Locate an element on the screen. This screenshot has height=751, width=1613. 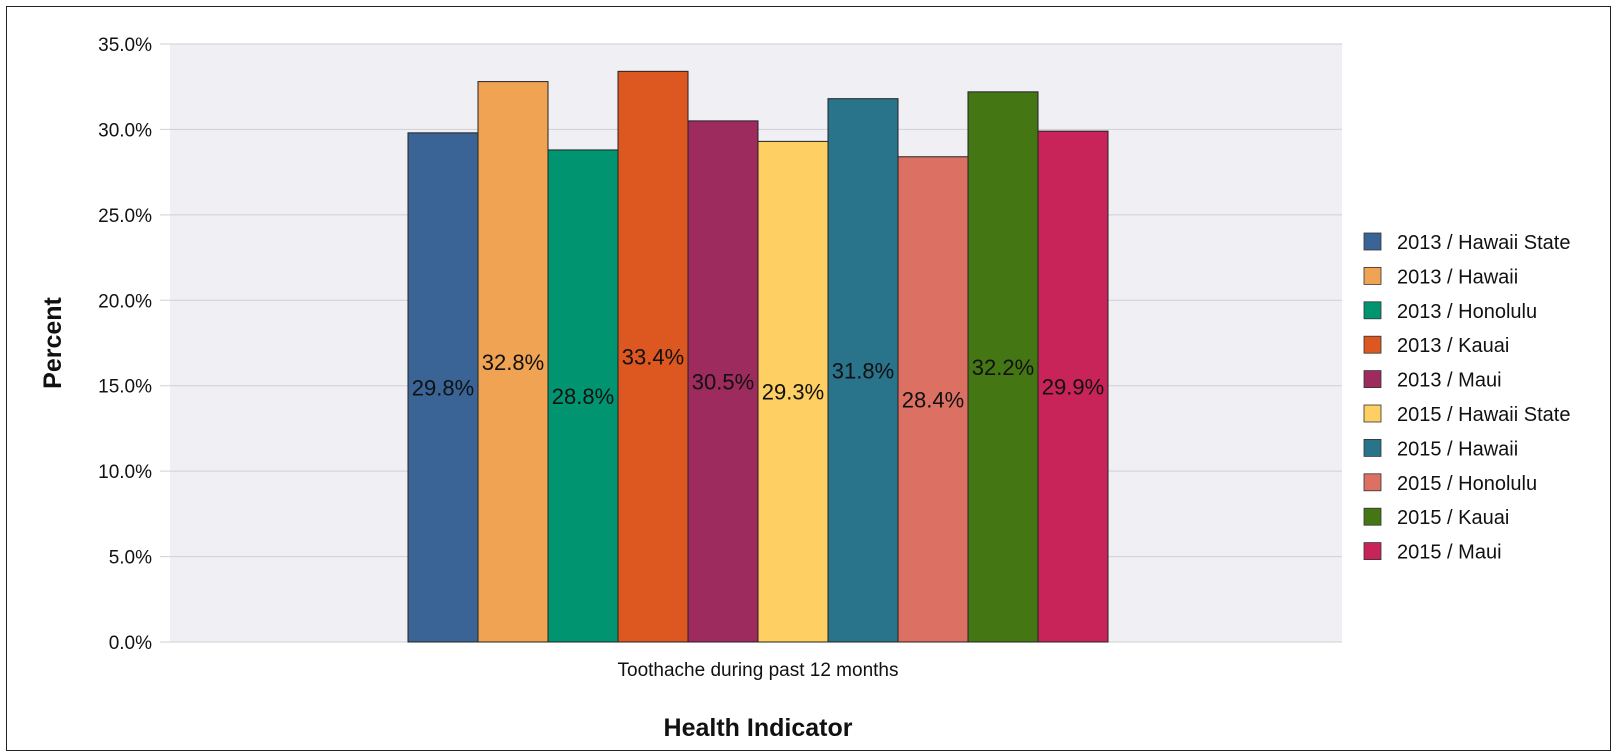
legend-label: 2015 / Maui is located at coordinates (1449, 553).